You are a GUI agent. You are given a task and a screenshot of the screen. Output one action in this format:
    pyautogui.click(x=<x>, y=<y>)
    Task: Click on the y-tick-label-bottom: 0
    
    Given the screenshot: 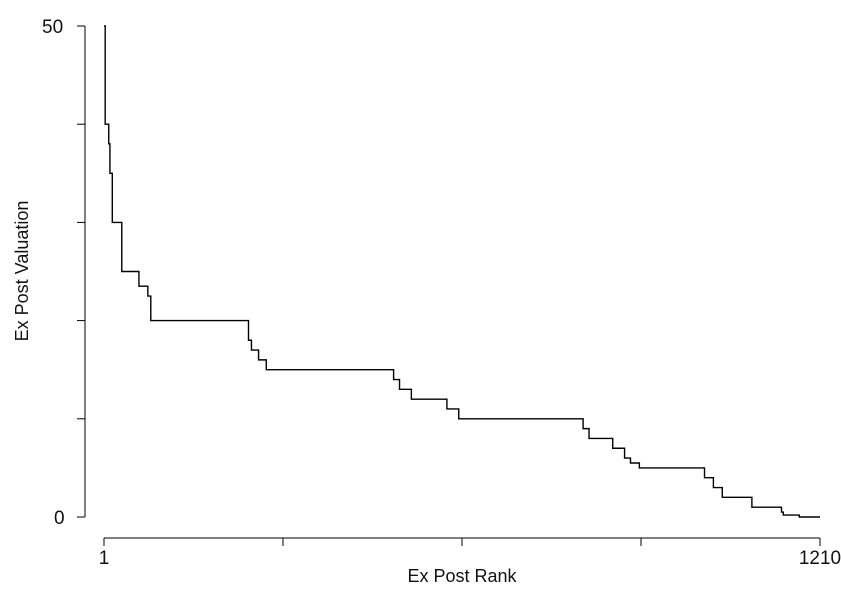 What is the action you would take?
    pyautogui.click(x=59, y=518)
    